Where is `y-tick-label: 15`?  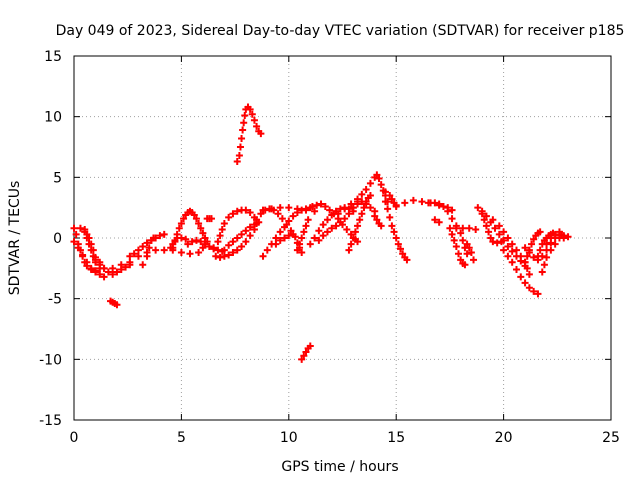
y-tick-label: 15 is located at coordinates (53, 57).